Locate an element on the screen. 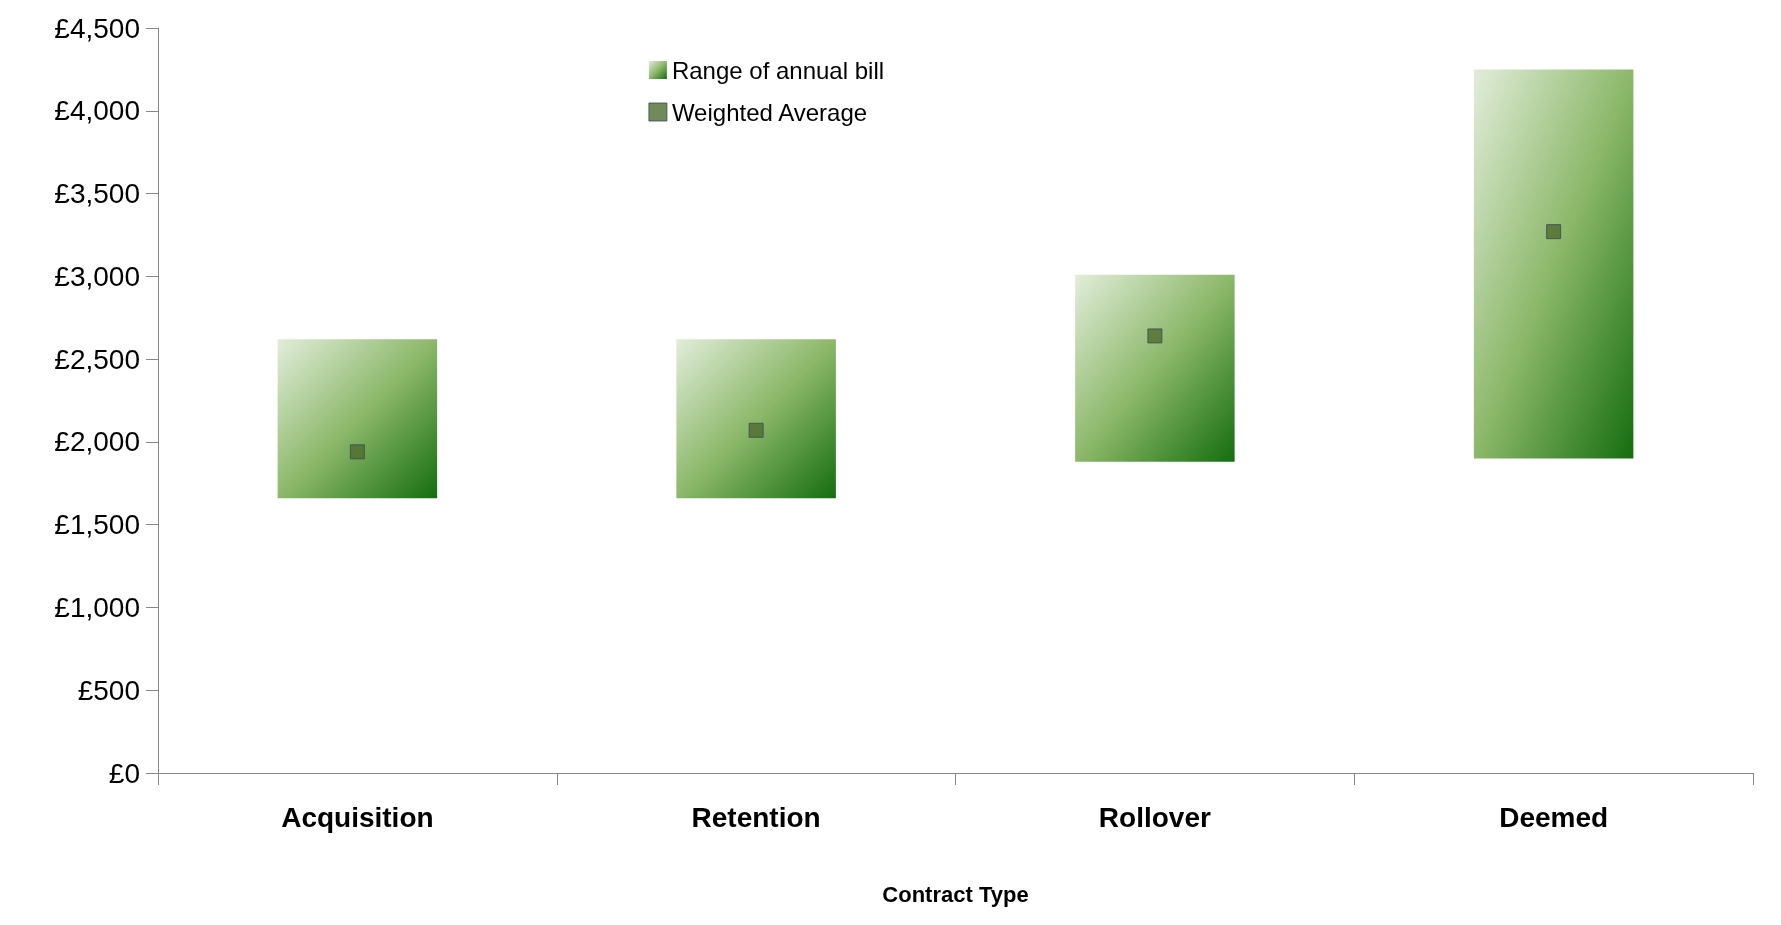 The image size is (1781, 925). y-tick-label: £1,500 is located at coordinates (97, 525).